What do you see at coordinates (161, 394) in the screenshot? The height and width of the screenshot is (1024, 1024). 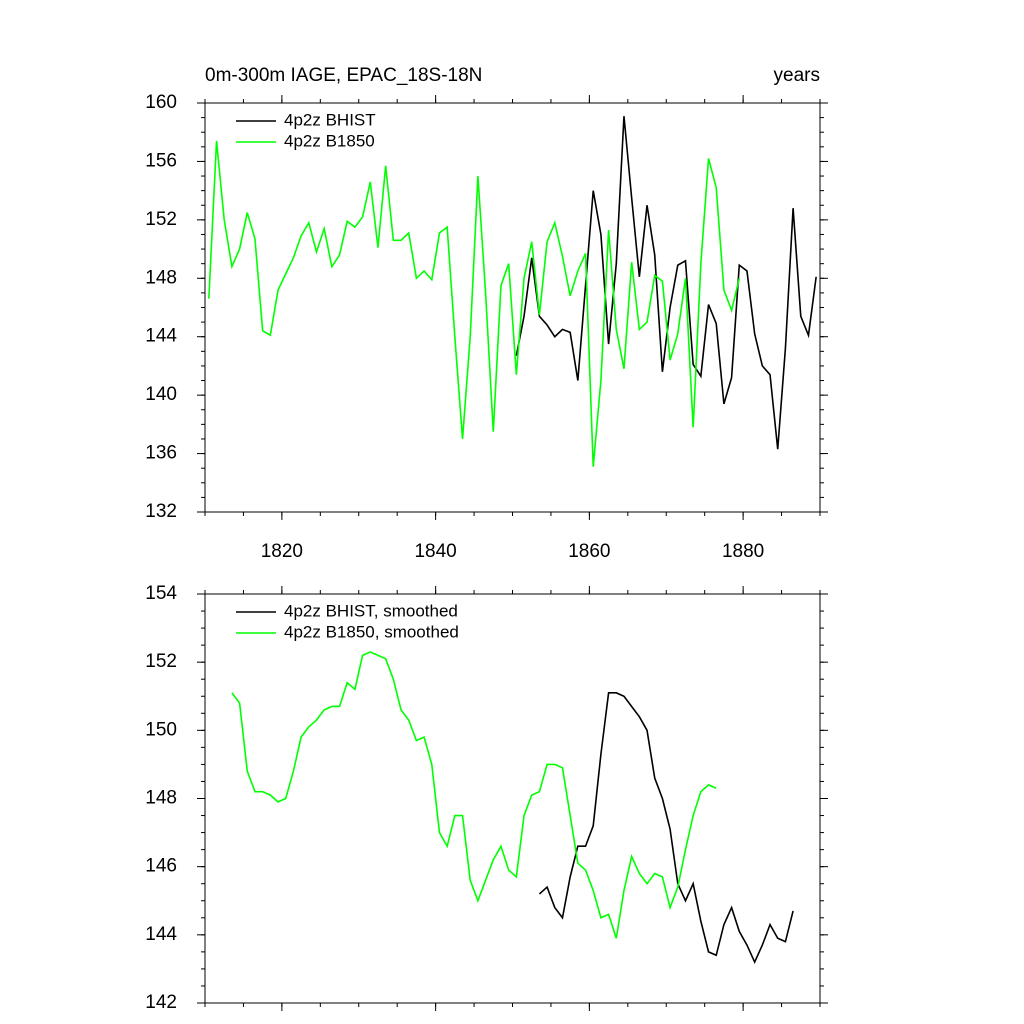 I see `y-tick-label: 140` at bounding box center [161, 394].